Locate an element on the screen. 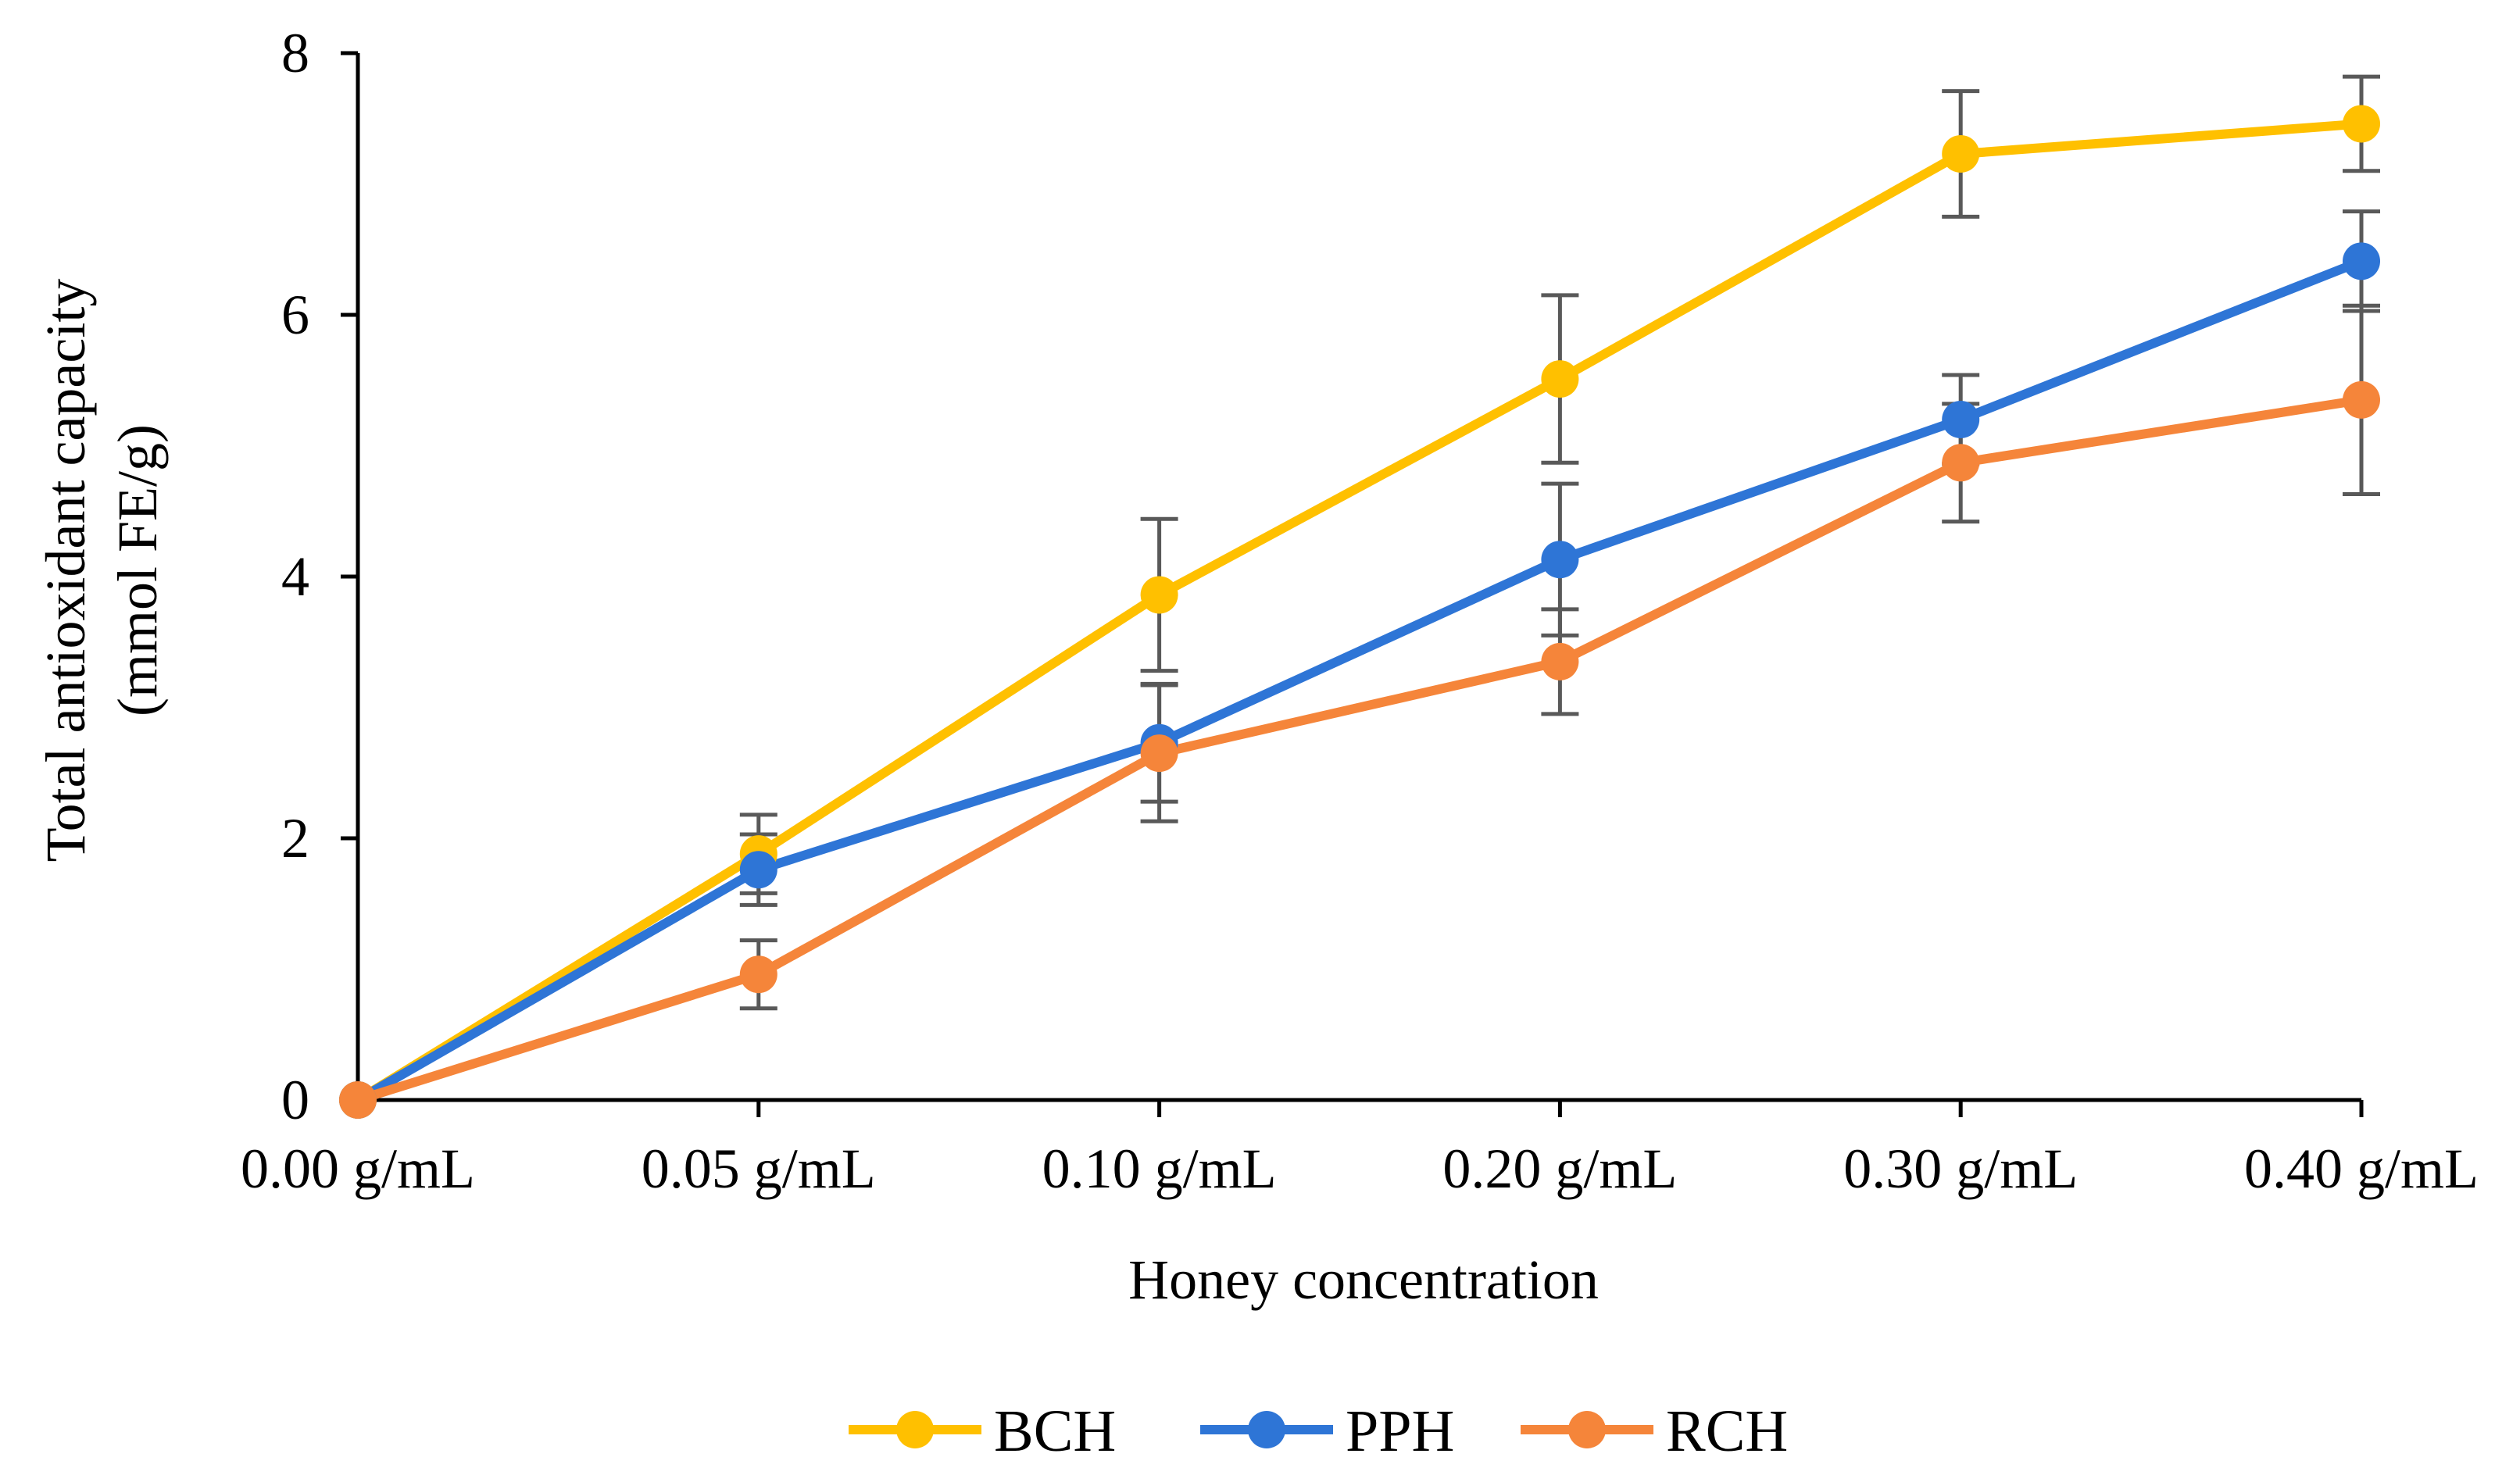 Image resolution: width=2520 pixels, height=1475 pixels. legend: BCH PPH RCH is located at coordinates (1318, 1431).